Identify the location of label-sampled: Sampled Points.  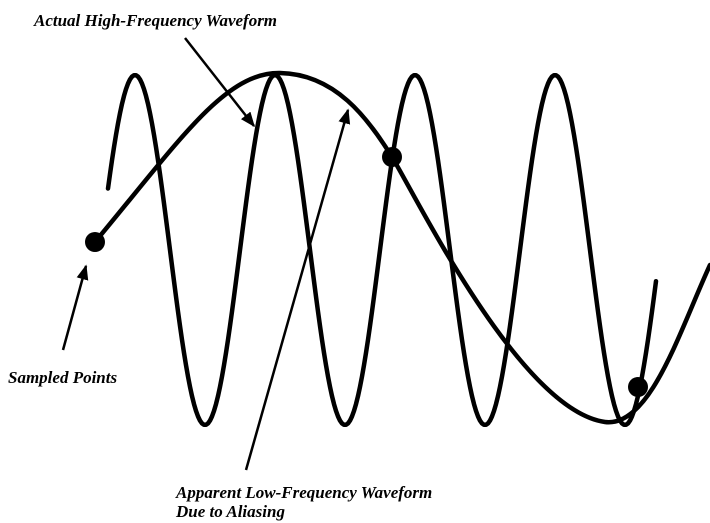
(62, 377).